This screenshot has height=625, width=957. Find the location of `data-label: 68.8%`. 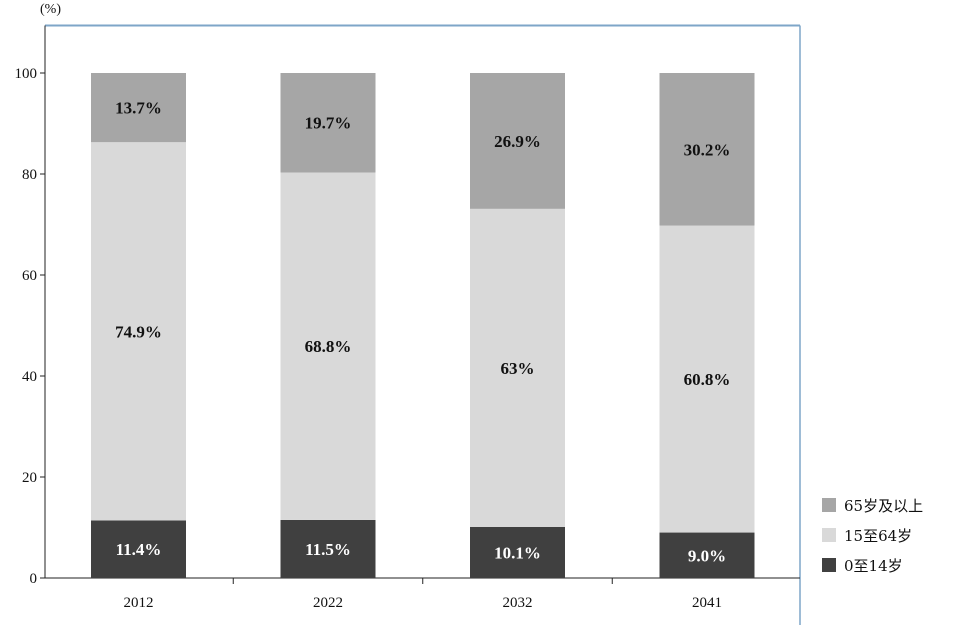

data-label: 68.8% is located at coordinates (328, 346).